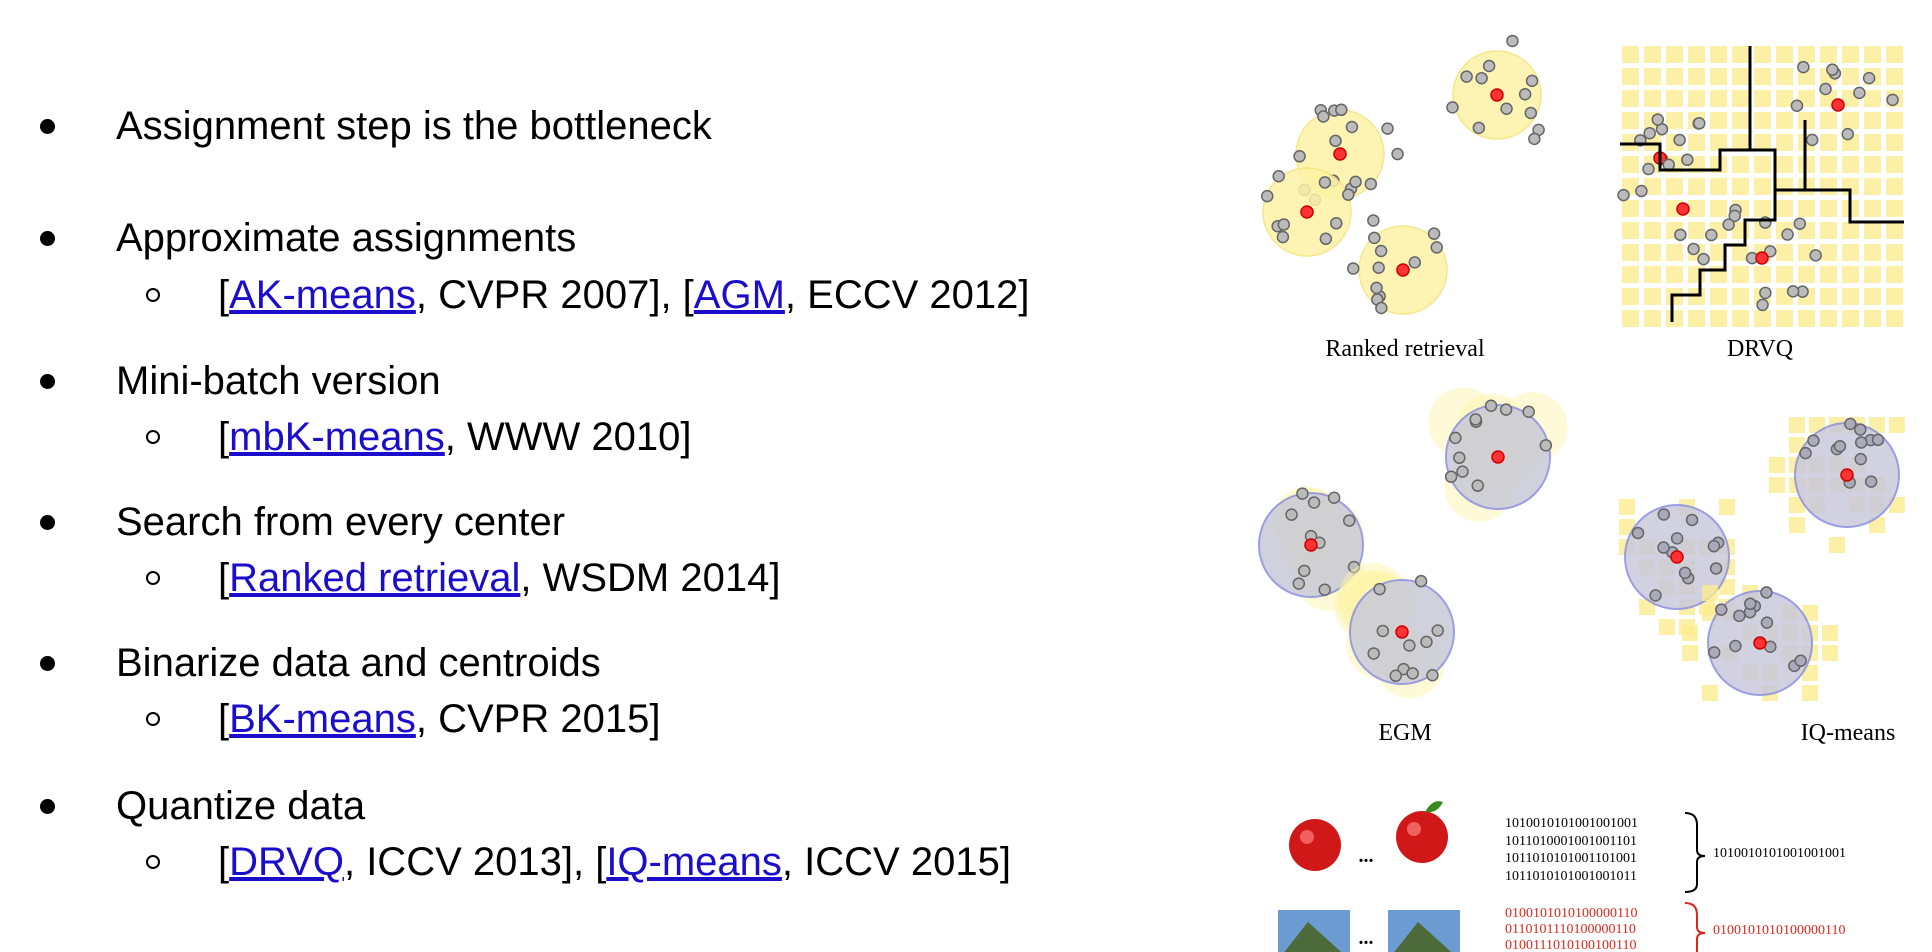  I want to click on binary-code: 1010010101001001001, so click(1571, 823).